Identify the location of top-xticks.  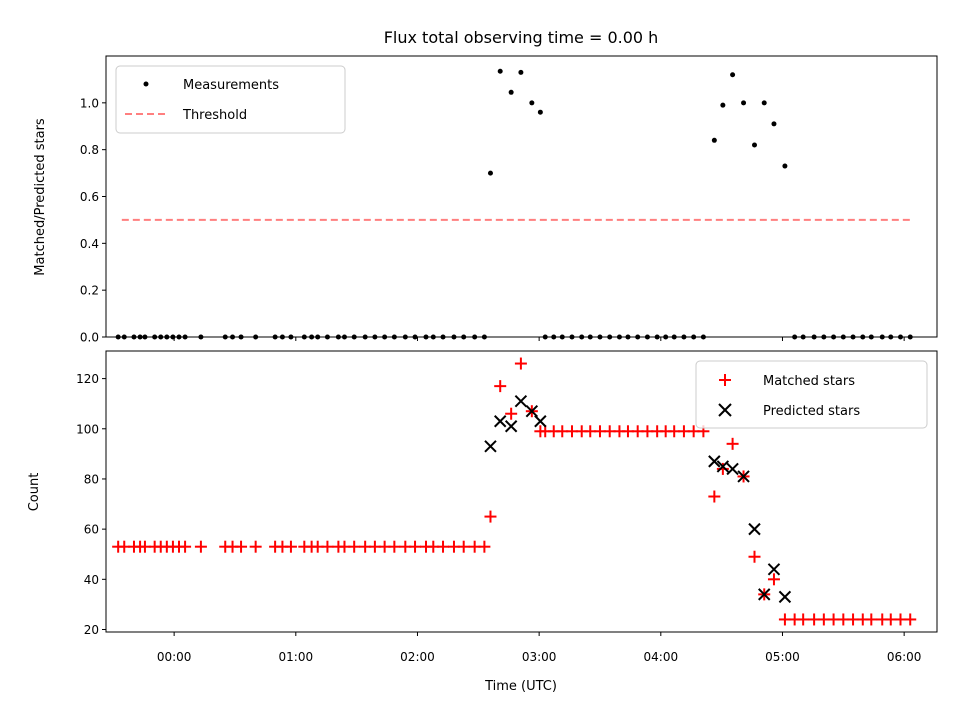
(539, 339).